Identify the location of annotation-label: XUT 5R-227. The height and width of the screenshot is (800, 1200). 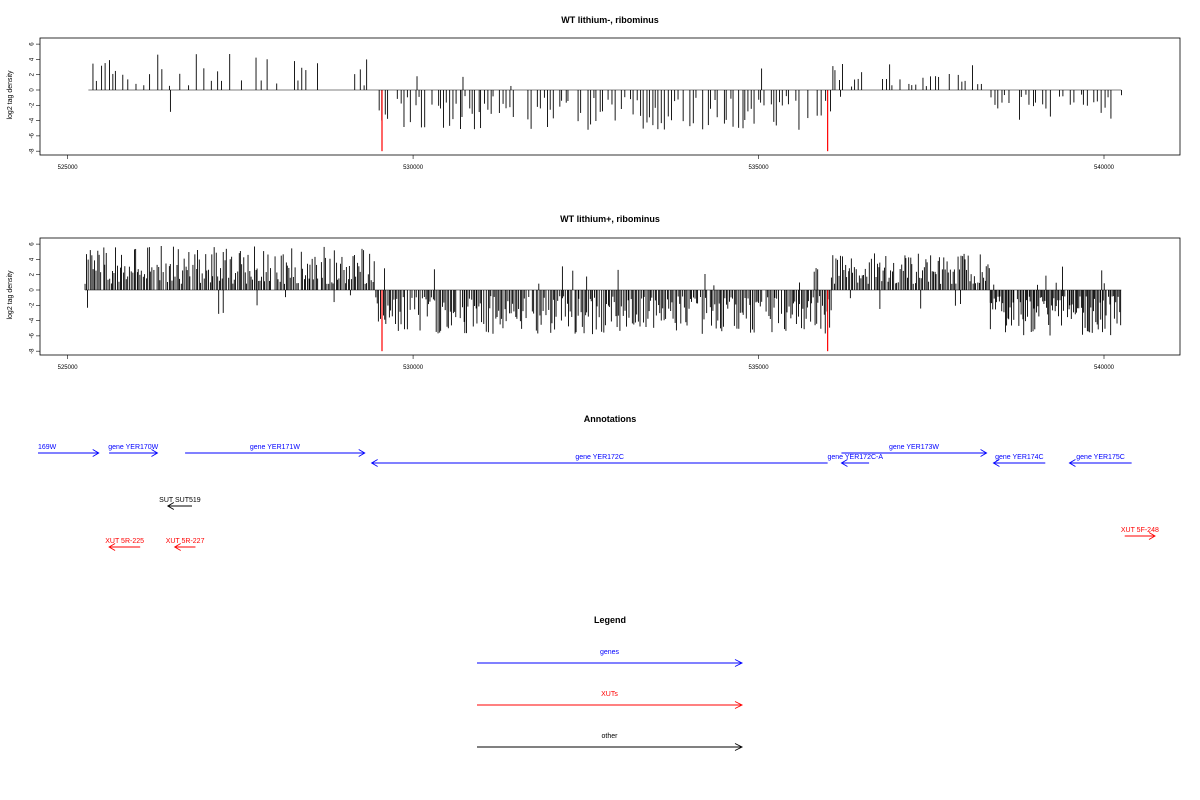
(185, 541).